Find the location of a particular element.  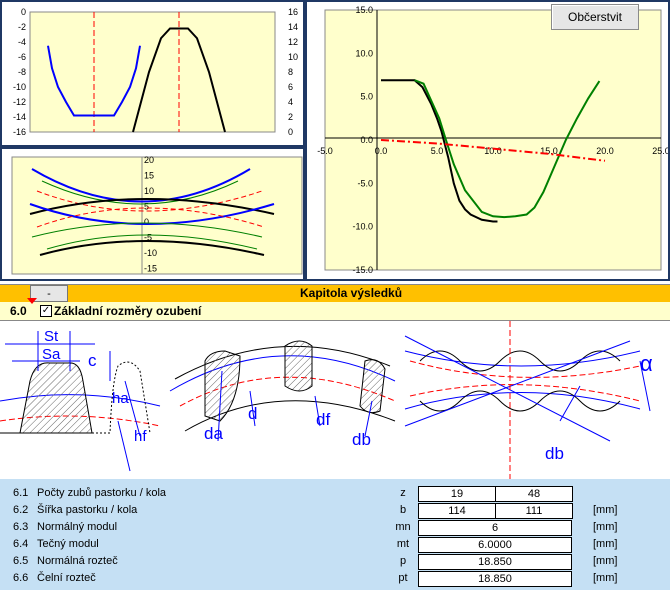

tooth-space-profile-line is located at coordinates (94, 81).